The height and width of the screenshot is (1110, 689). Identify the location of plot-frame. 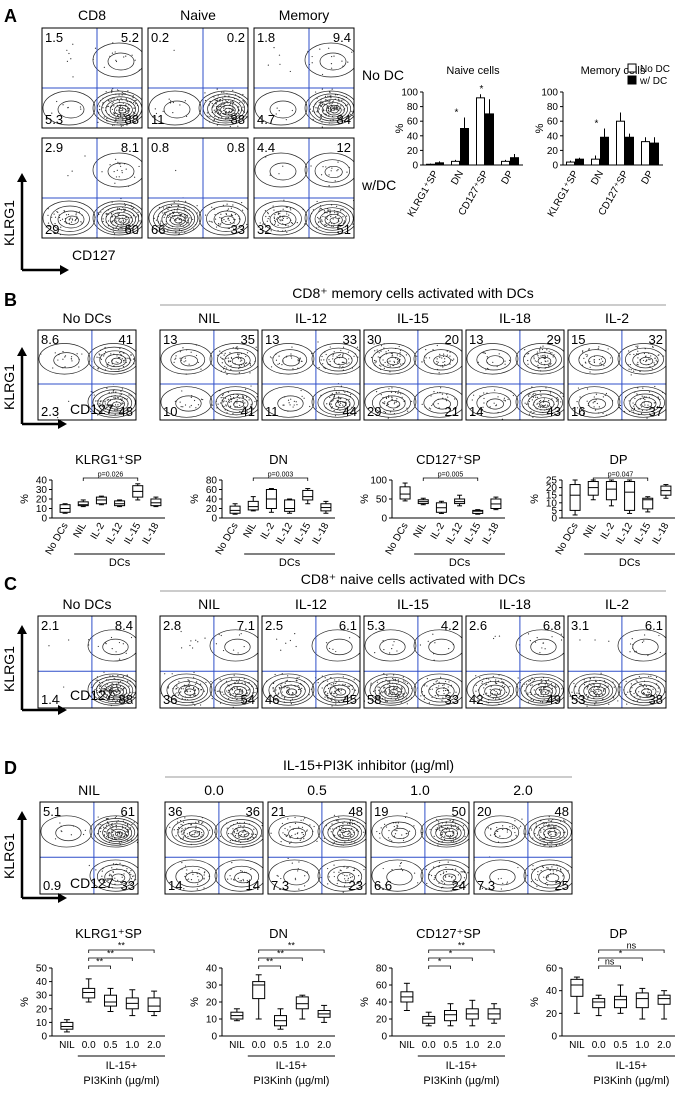
(413, 662).